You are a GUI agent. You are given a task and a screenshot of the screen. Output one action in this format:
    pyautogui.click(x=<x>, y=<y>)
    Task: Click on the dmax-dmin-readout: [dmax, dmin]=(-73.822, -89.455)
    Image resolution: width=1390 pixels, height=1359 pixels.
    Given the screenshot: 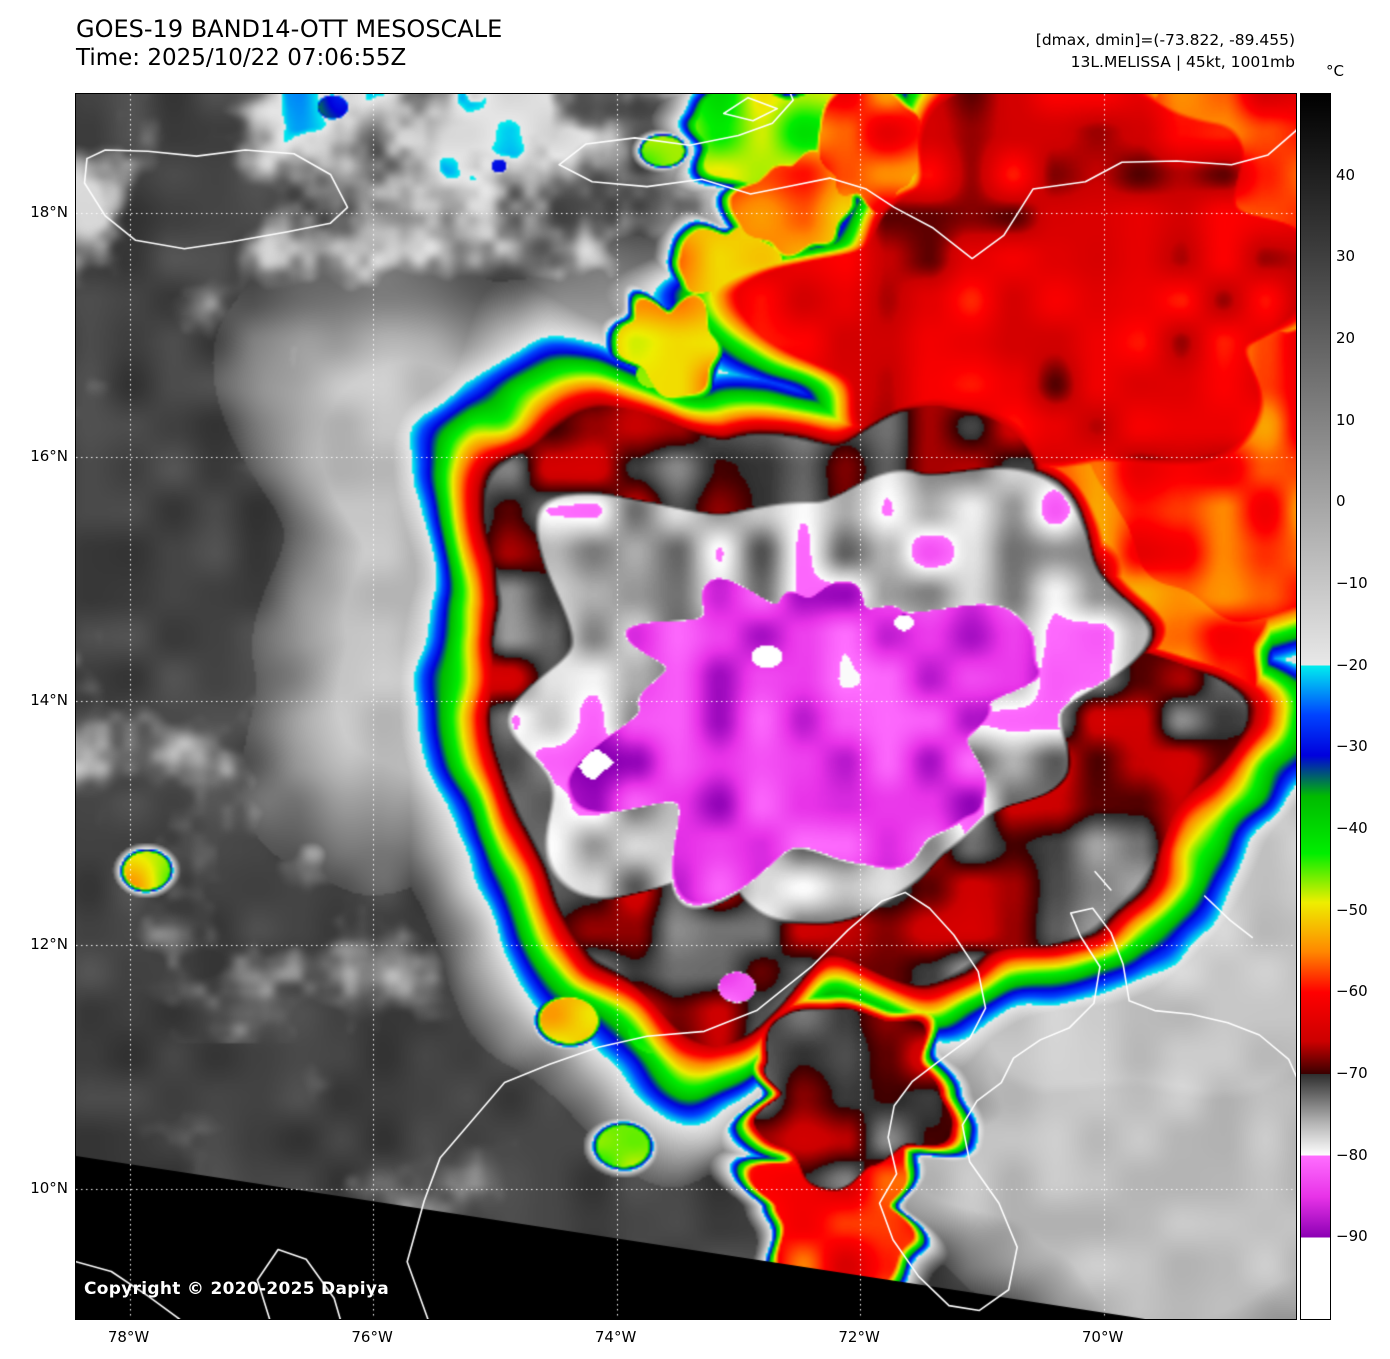 What is the action you would take?
    pyautogui.click(x=1165, y=40)
    